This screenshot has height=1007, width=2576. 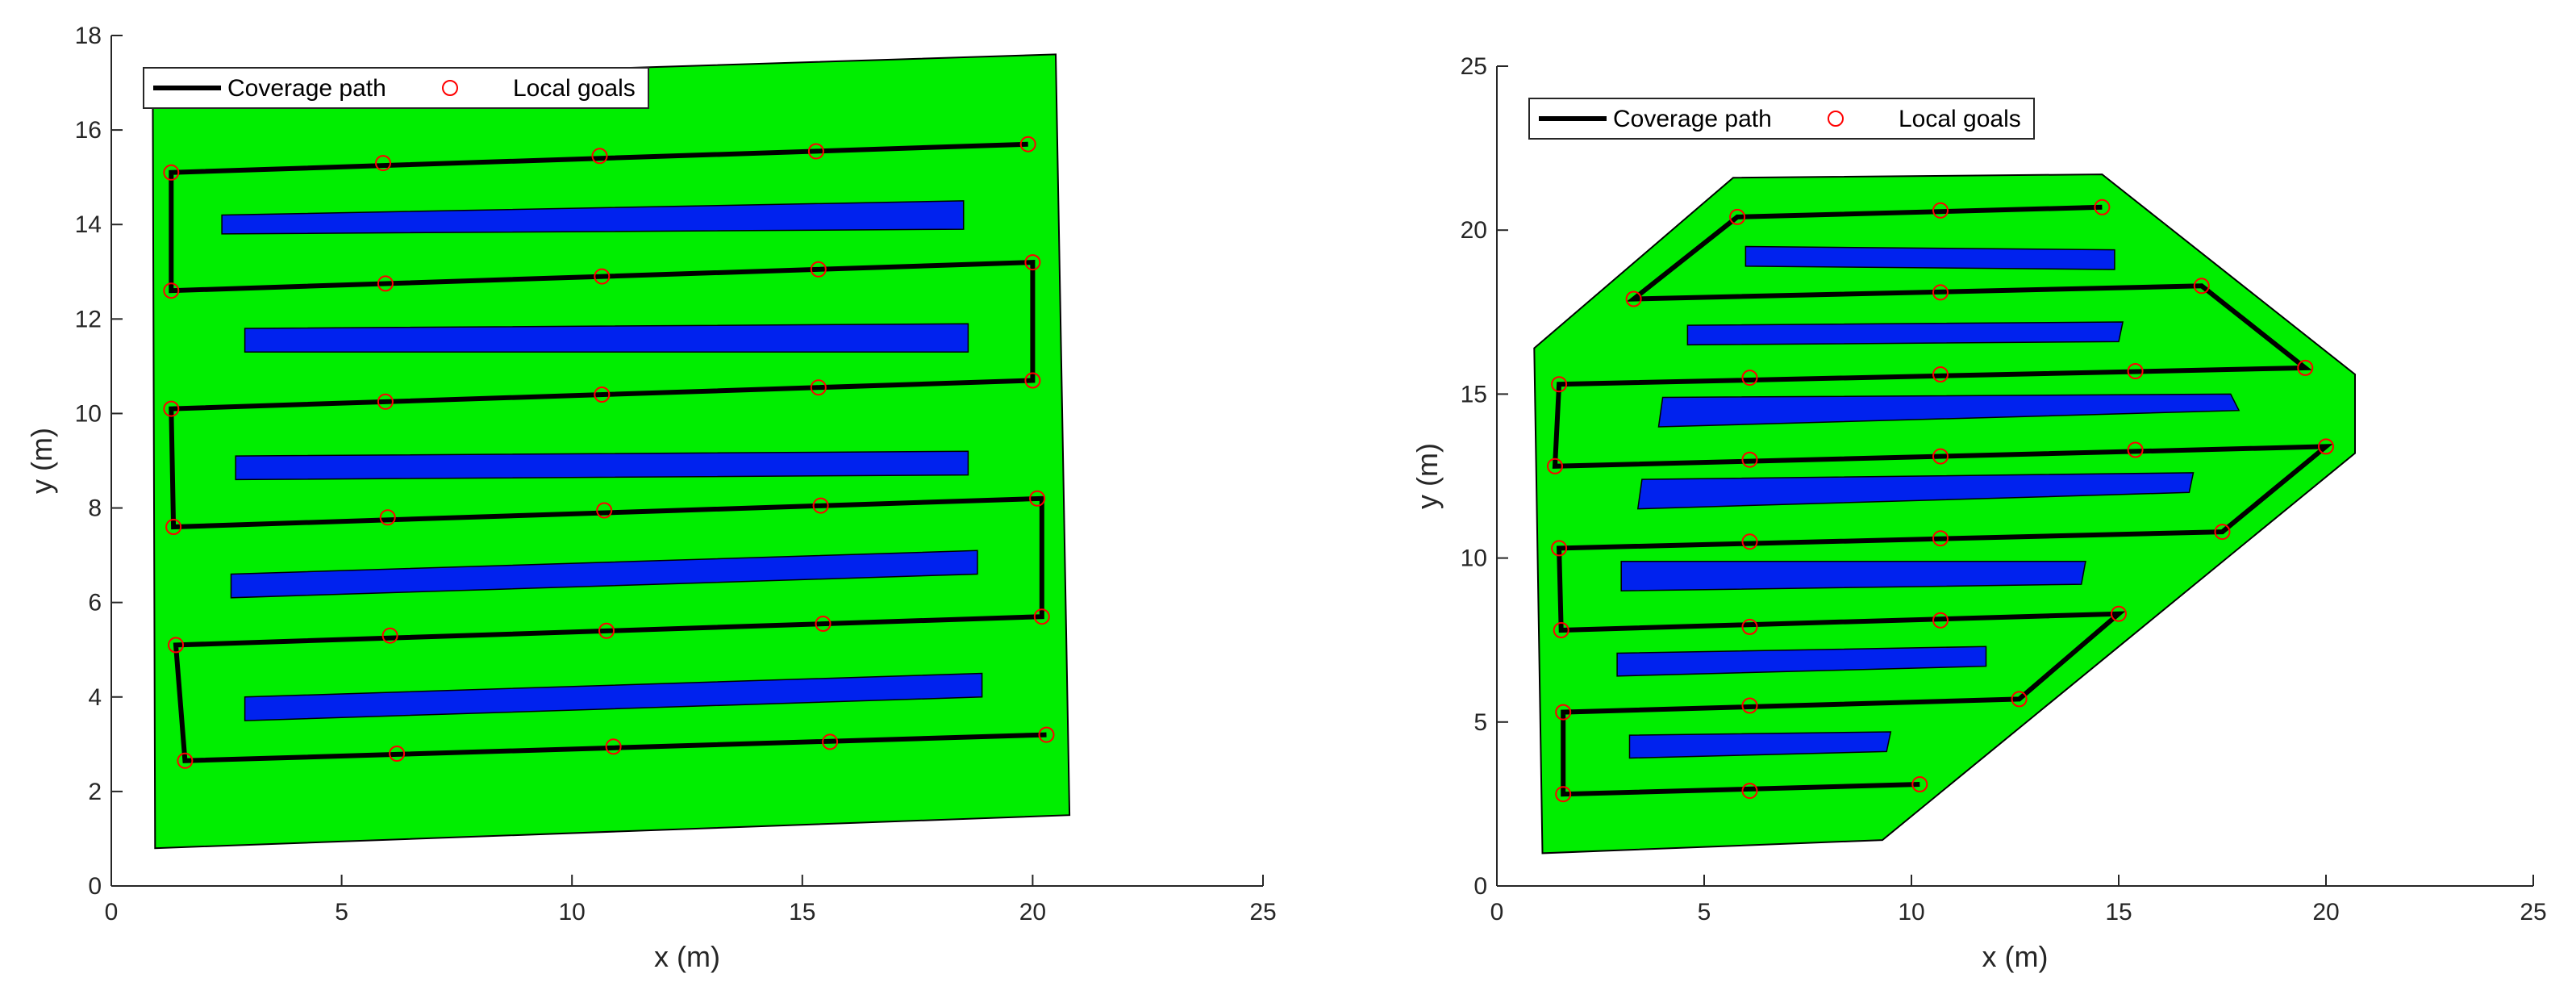 What do you see at coordinates (88, 319) in the screenshot?
I see `y-tick-label: 12` at bounding box center [88, 319].